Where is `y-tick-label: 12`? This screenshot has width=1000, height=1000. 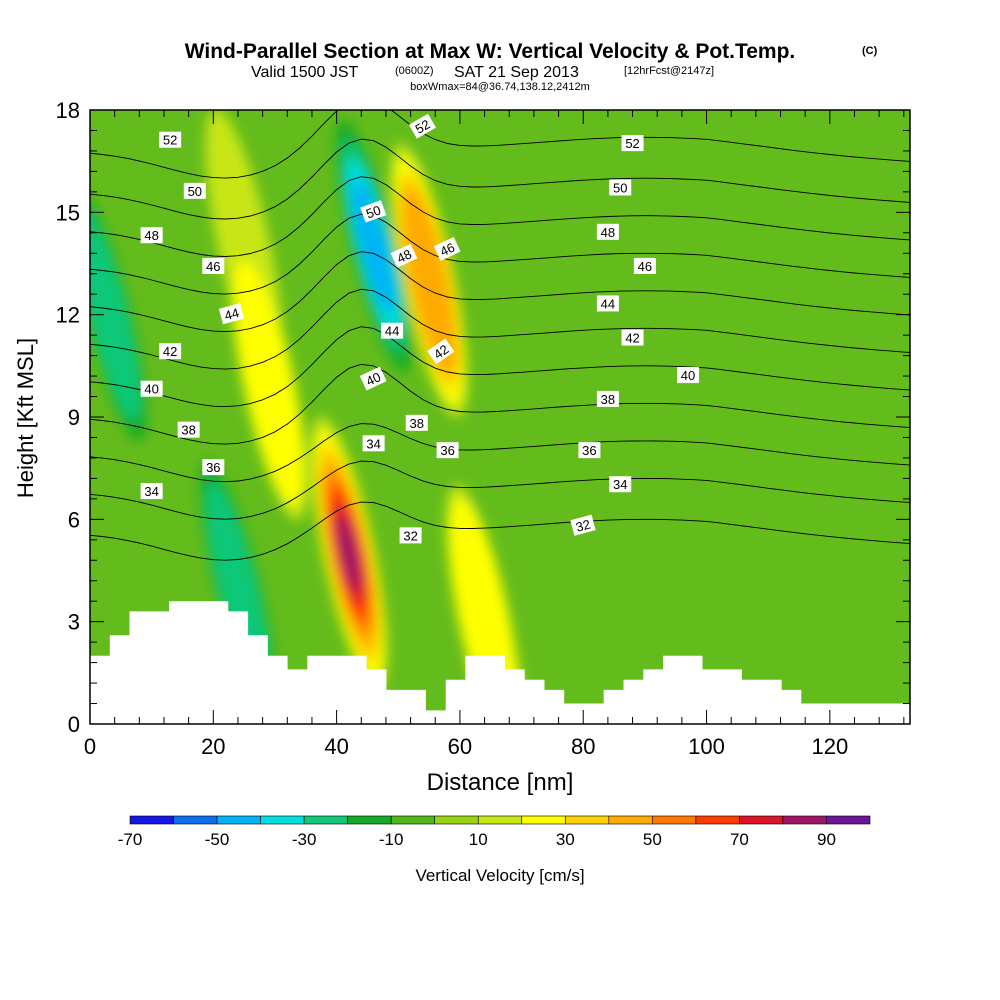
y-tick-label: 12 is located at coordinates (68, 315).